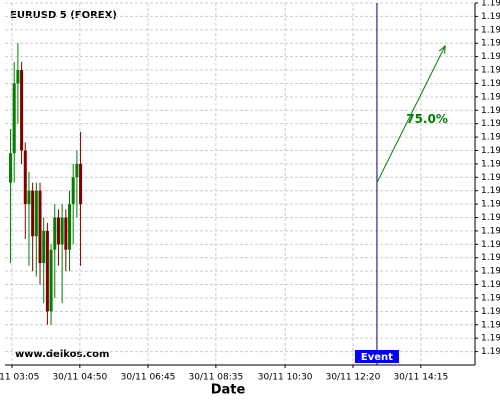 The image size is (500, 400). What do you see at coordinates (442, 49) in the screenshot?
I see `arrow-head` at bounding box center [442, 49].